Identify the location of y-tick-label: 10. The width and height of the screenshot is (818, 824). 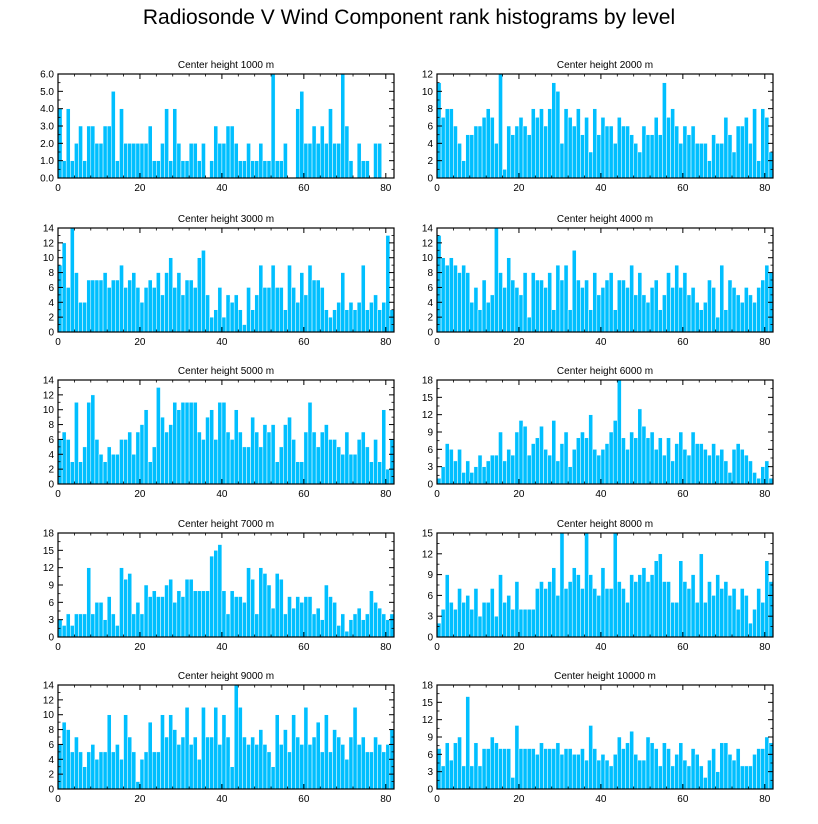
(49, 715).